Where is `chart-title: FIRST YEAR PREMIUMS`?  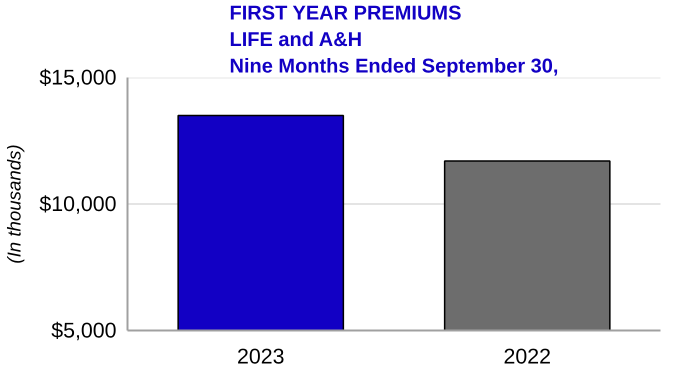
chart-title: FIRST YEAR PREMIUMS is located at coordinates (346, 13).